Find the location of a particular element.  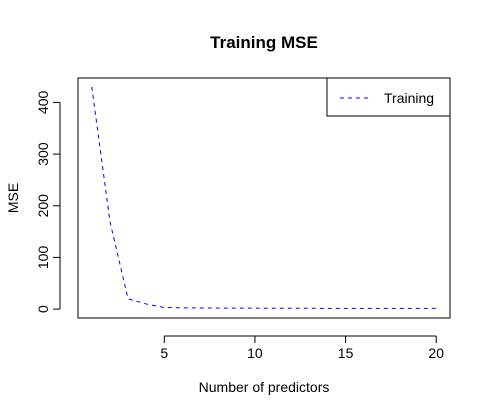

x-axis-label: Number of predictors is located at coordinates (264, 387).